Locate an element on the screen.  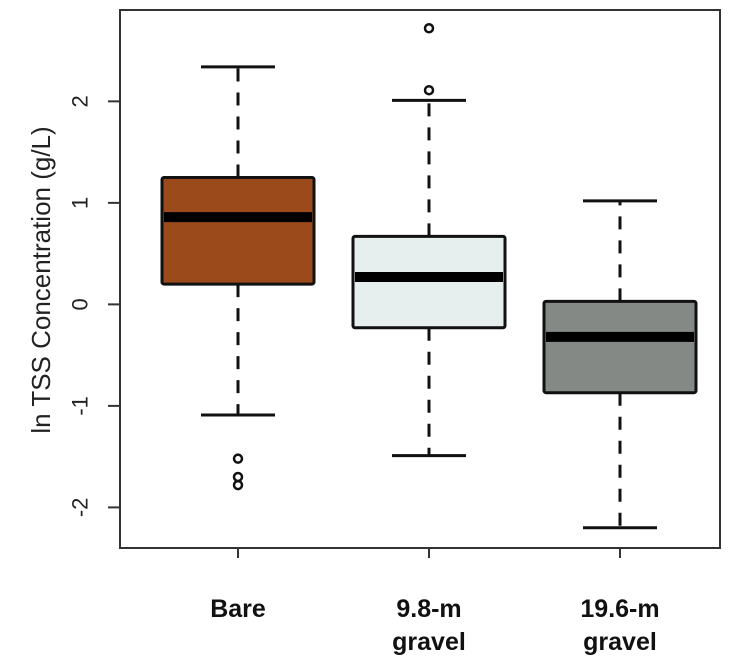
category-label: 9.8-m is located at coordinates (428, 609).